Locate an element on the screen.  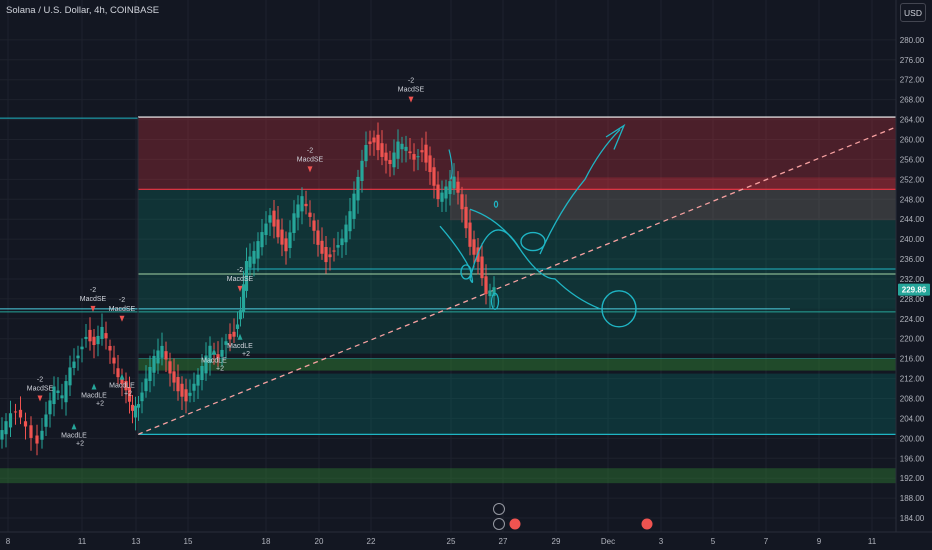
price-tick-label: 224.00 is located at coordinates (912, 319).